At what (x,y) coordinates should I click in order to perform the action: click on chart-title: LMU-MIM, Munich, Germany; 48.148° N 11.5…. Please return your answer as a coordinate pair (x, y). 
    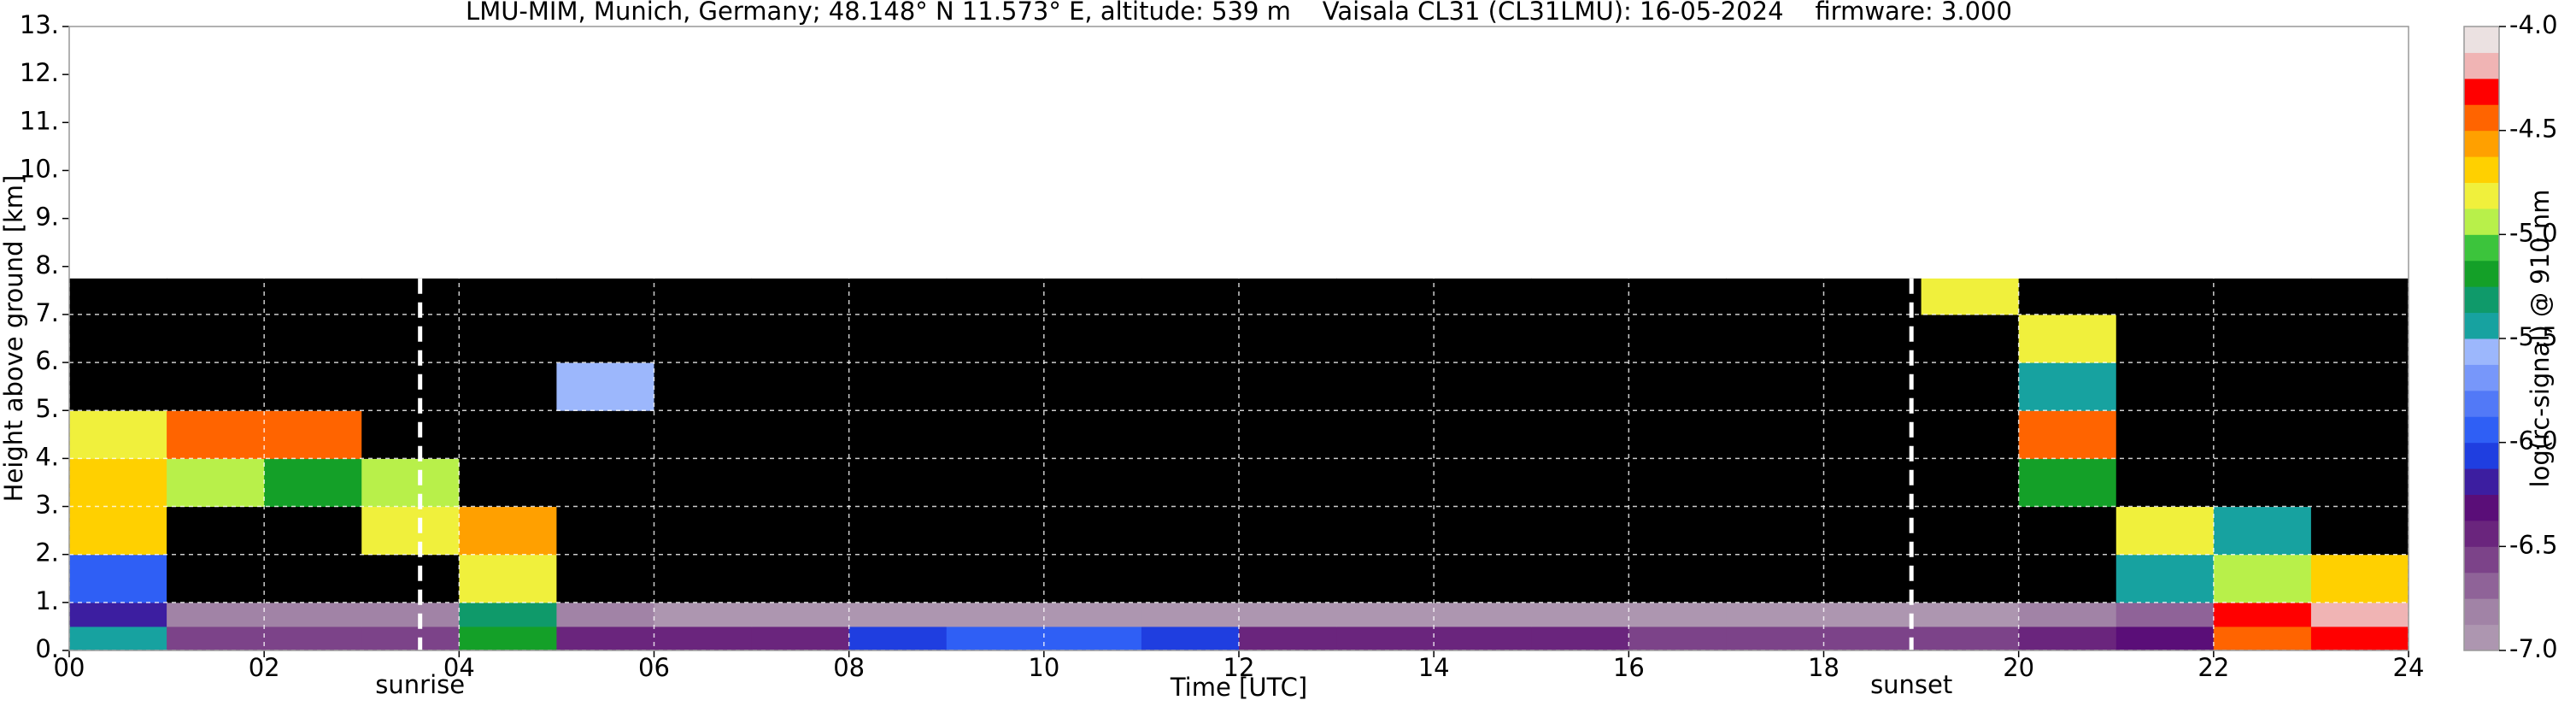
    Looking at the image, I should click on (1239, 13).